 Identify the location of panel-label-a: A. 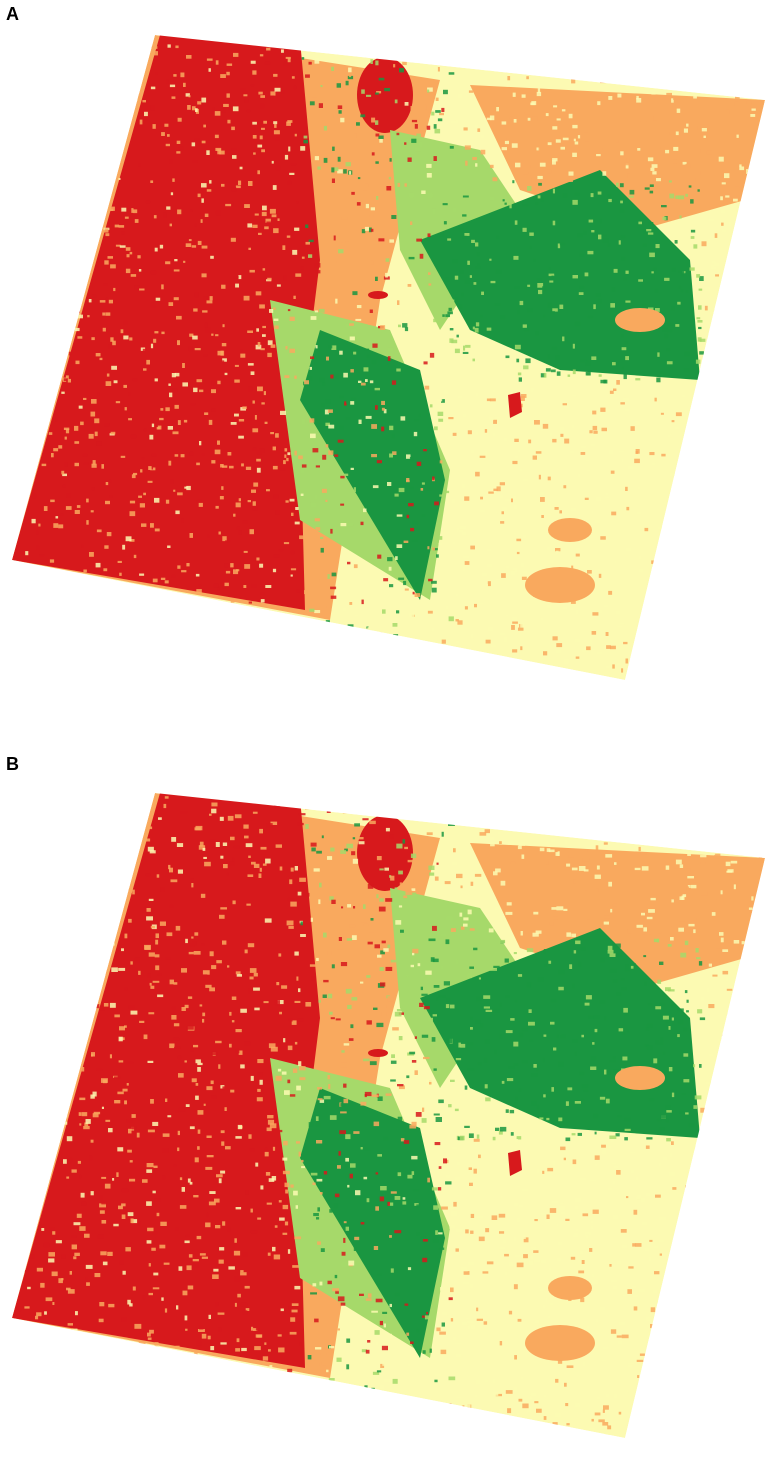
(12, 14).